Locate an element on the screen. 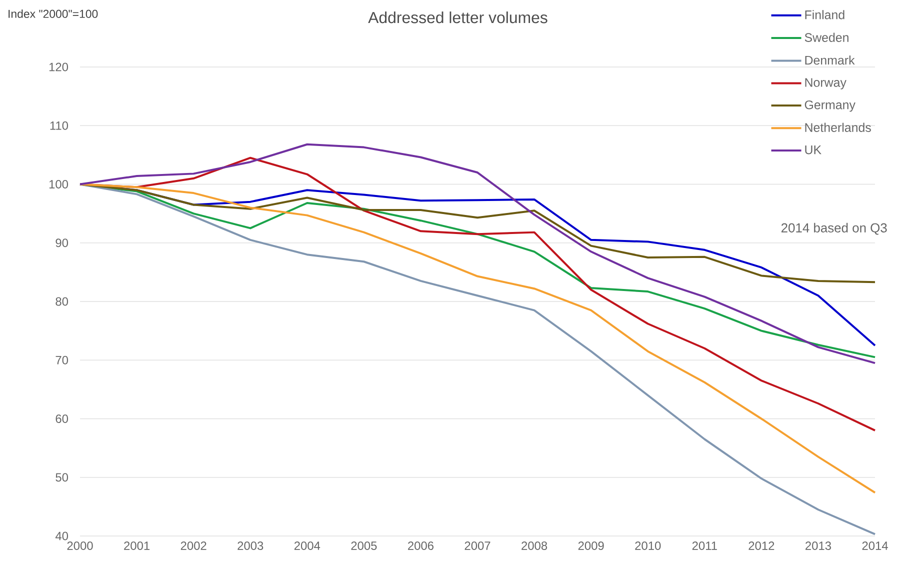  y-tick-label: 120 is located at coordinates (58, 67).